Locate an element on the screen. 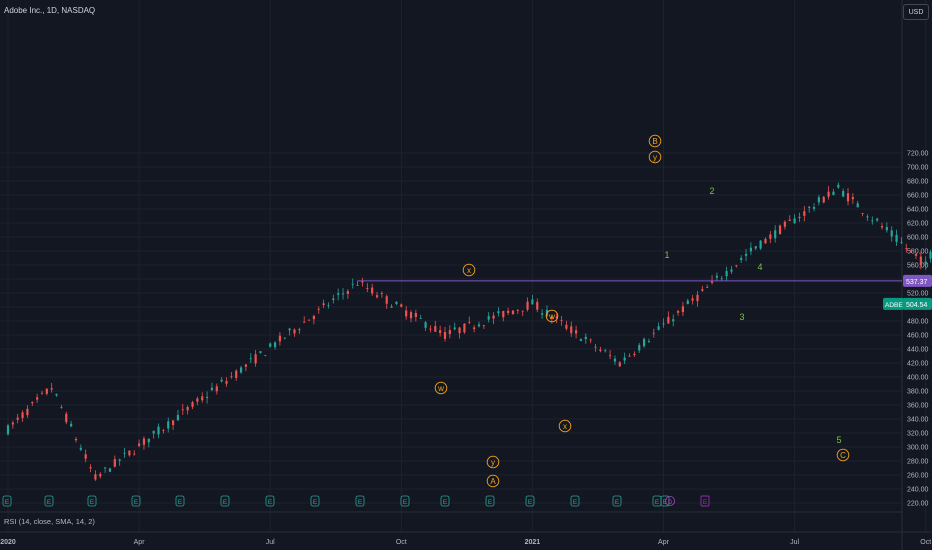 The width and height of the screenshot is (932, 550). current-price-tag is located at coordinates (917, 303).